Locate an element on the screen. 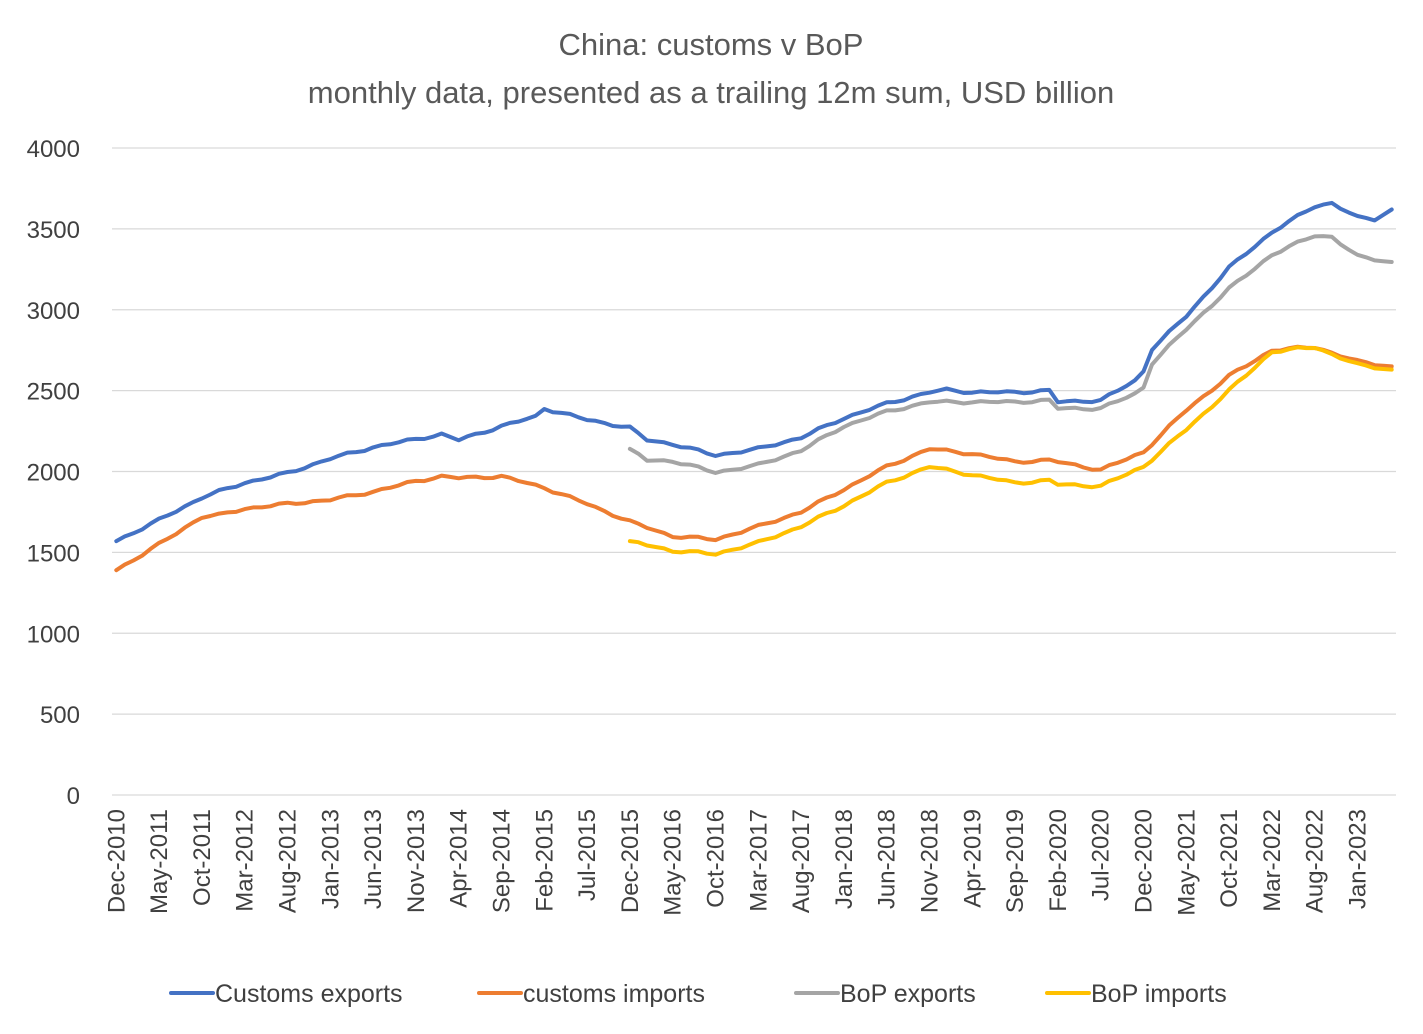 This screenshot has width=1423, height=1034. y-tick-label: 1000 is located at coordinates (53, 634).